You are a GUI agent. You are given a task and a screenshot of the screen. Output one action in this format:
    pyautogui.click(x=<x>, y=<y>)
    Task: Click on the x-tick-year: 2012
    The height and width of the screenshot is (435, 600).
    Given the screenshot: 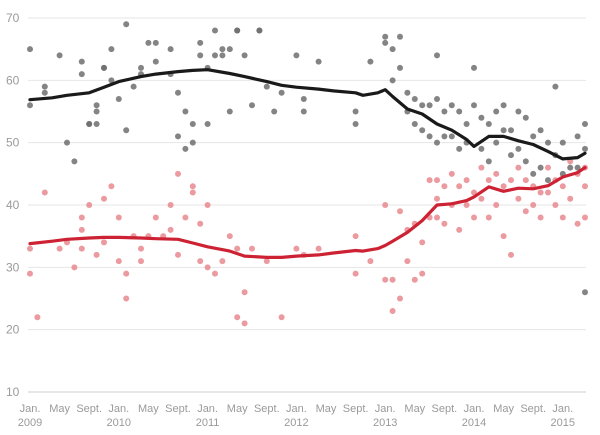 What is the action you would take?
    pyautogui.click(x=296, y=423)
    